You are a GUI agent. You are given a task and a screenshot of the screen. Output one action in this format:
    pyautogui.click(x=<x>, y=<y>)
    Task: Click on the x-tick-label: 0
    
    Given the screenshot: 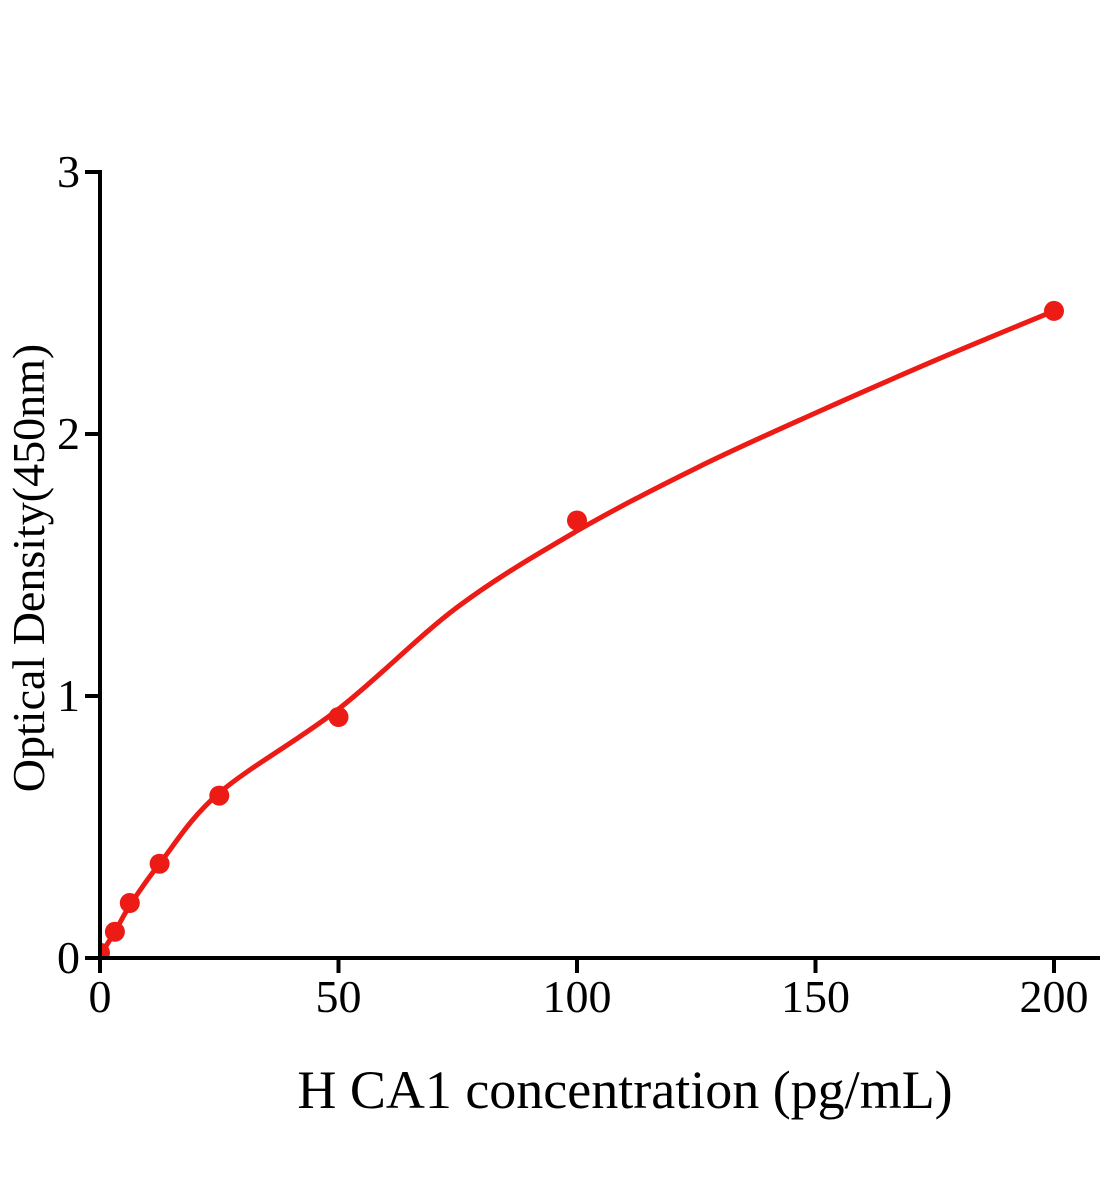 What is the action you would take?
    pyautogui.click(x=100, y=996)
    